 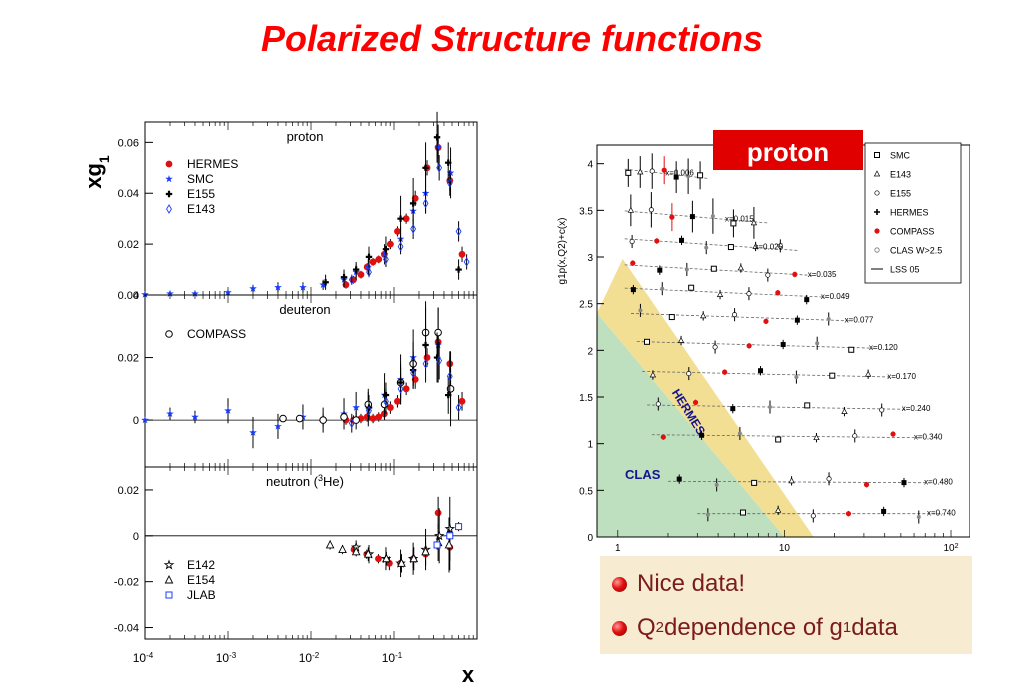 I want to click on proton-title-box, so click(x=788, y=150).